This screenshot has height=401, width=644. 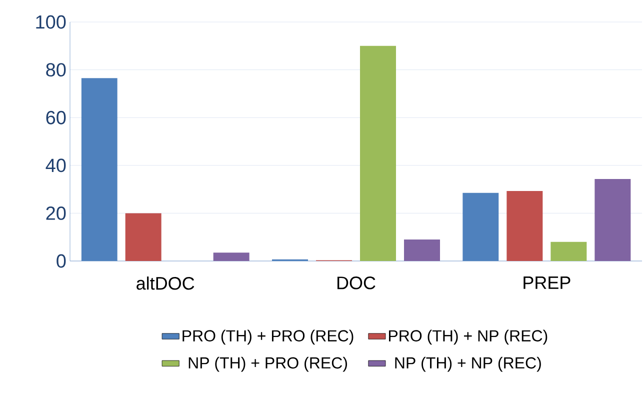 What do you see at coordinates (51, 22) in the screenshot?
I see `y-tick-label: 100` at bounding box center [51, 22].